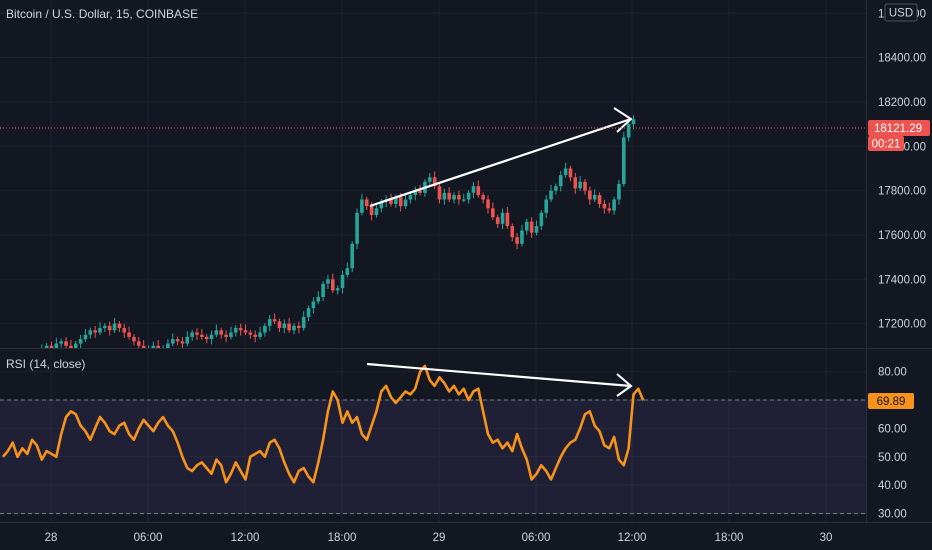 The image size is (932, 550). I want to click on price-tick-label: 17600.00, so click(902, 236).